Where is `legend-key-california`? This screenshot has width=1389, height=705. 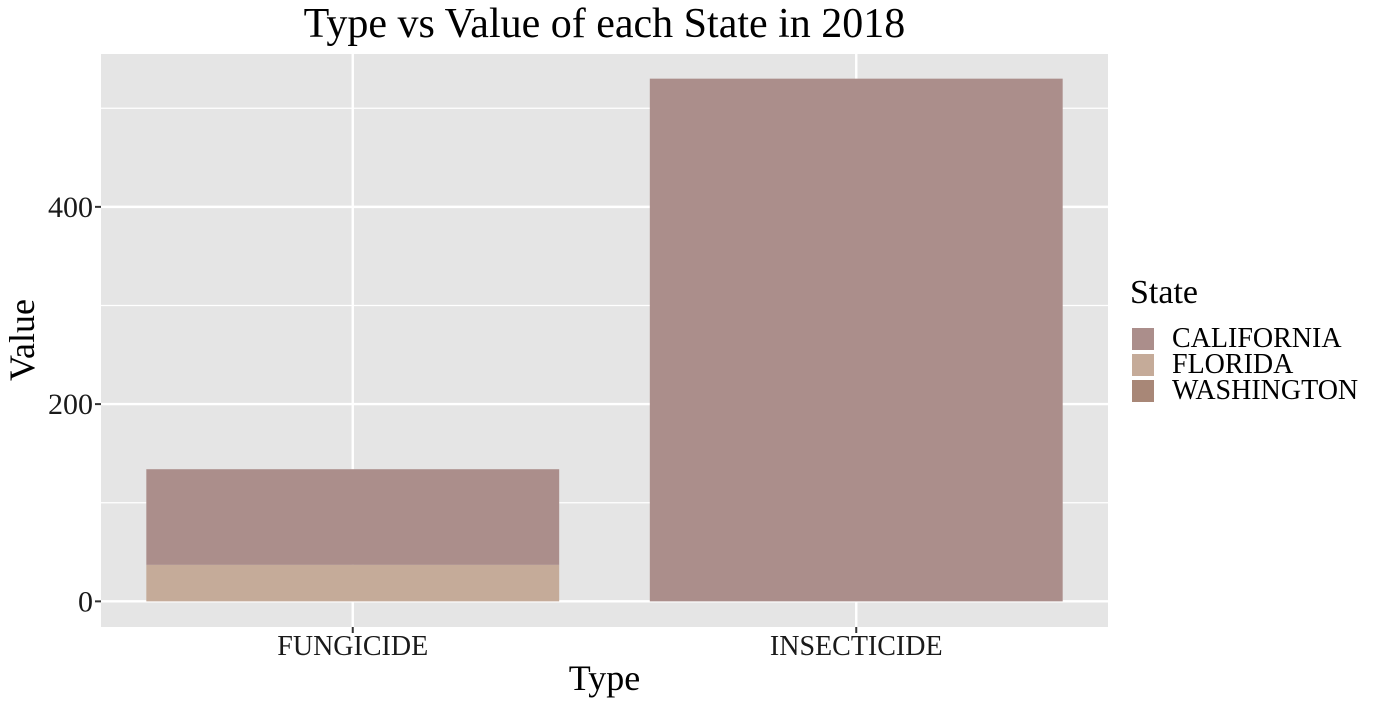
legend-key-california is located at coordinates (1143, 339).